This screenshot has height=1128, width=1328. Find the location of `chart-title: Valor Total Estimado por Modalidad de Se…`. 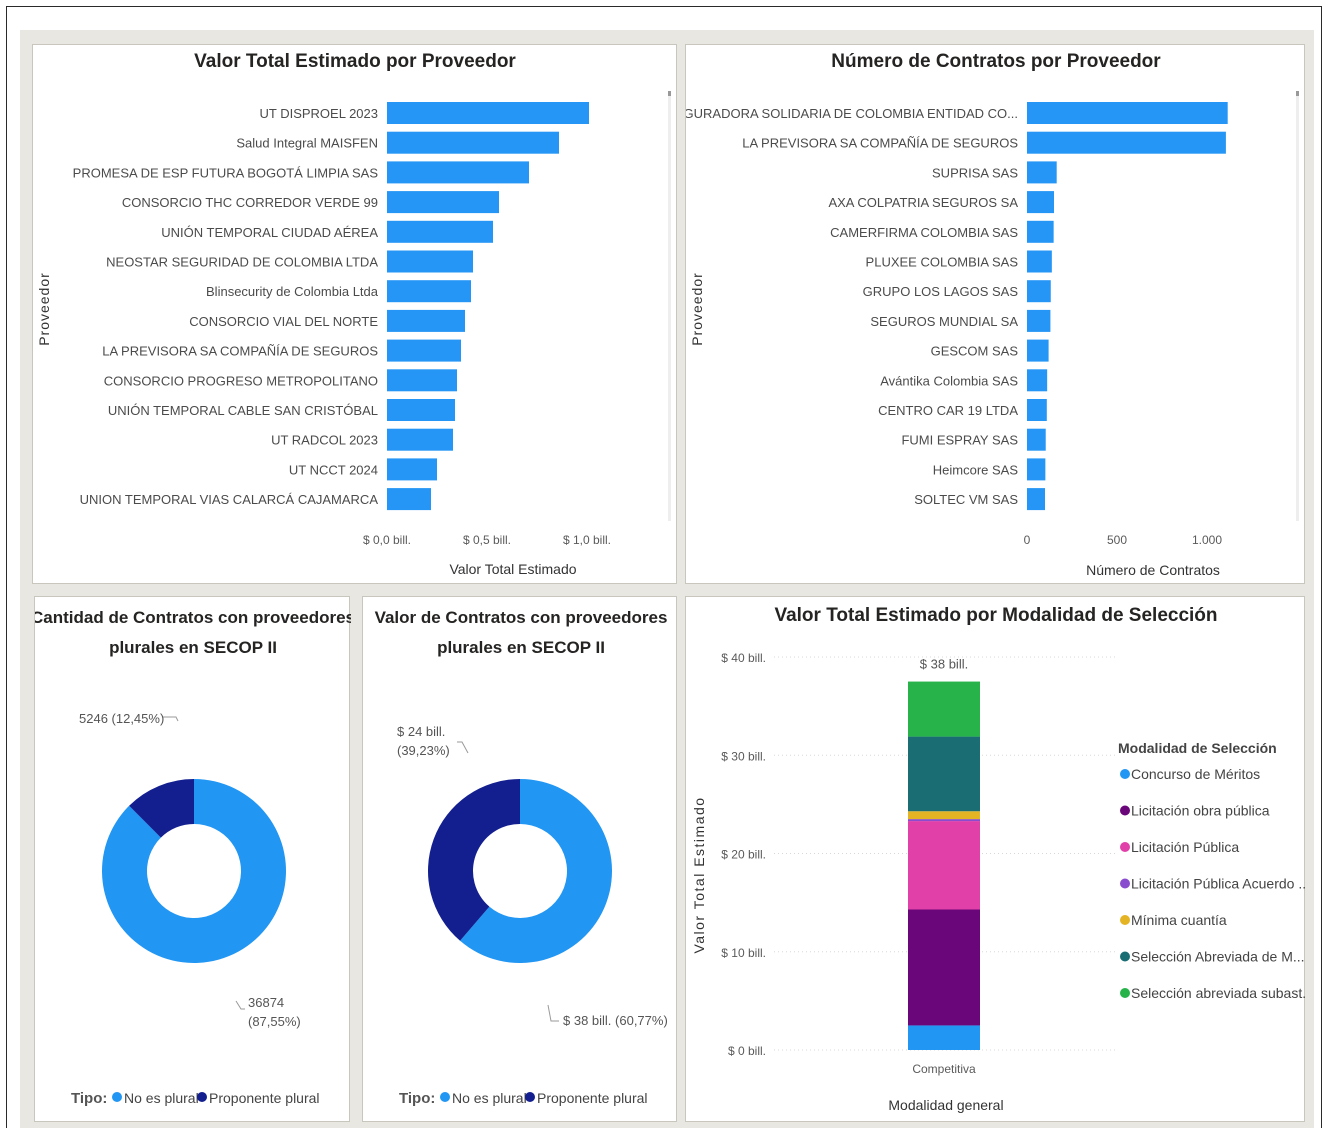

chart-title: Valor Total Estimado por Modalidad de Se… is located at coordinates (995, 615).